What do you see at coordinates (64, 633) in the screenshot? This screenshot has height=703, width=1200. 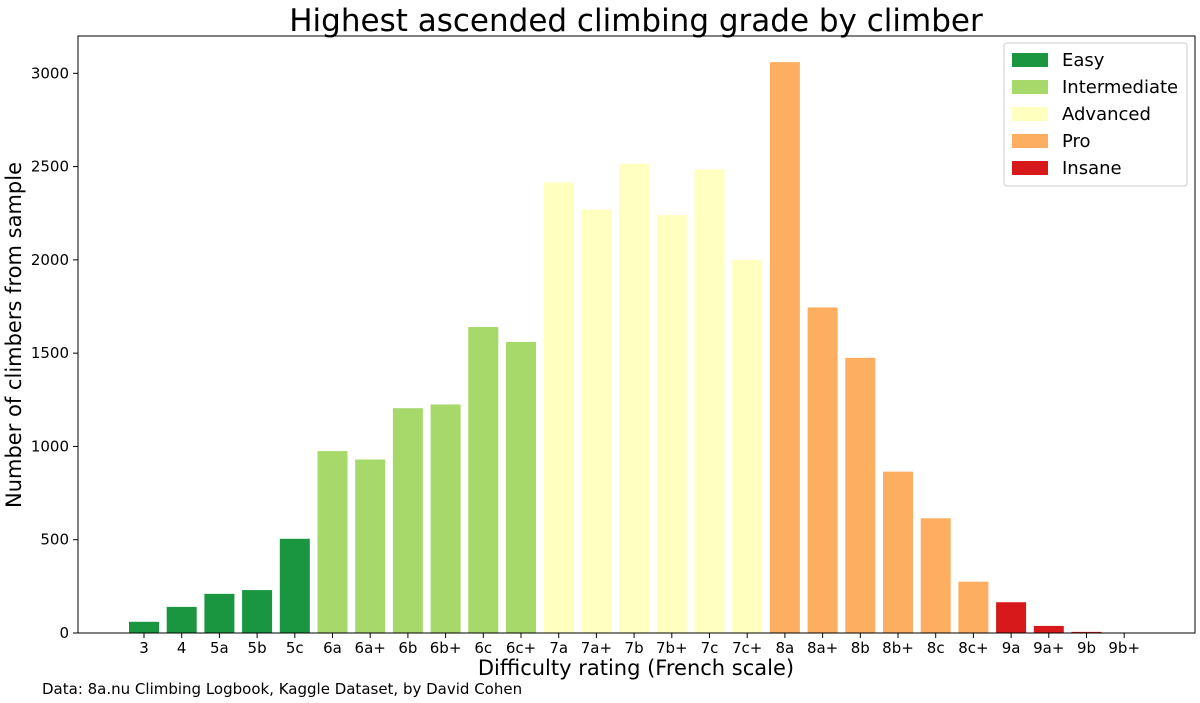 I see `y-tick-label: 0` at bounding box center [64, 633].